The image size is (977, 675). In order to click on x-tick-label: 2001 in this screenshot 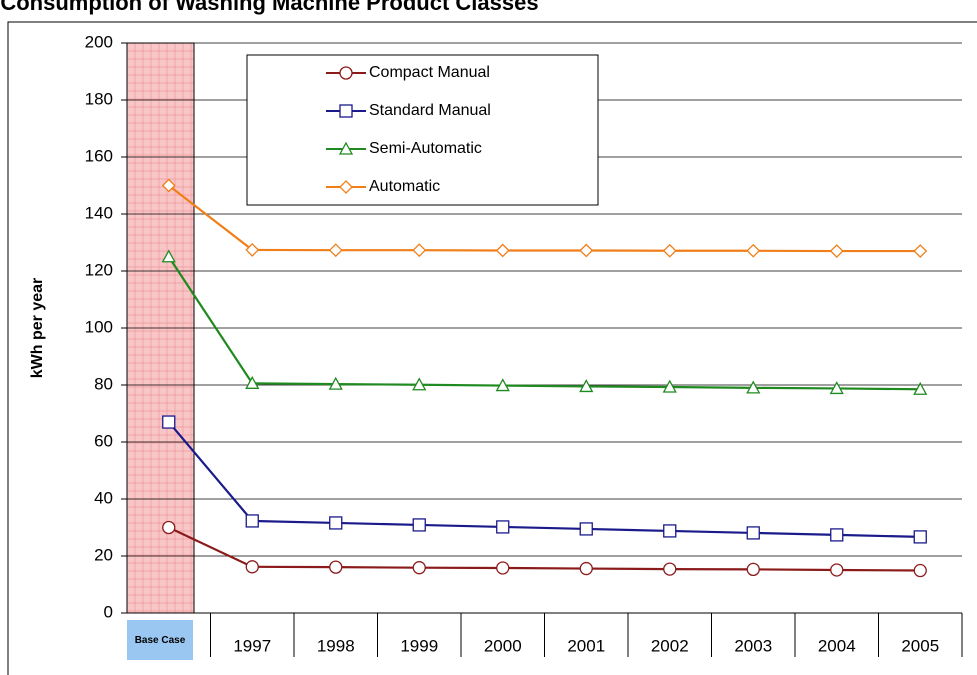, I will do `click(586, 645)`.